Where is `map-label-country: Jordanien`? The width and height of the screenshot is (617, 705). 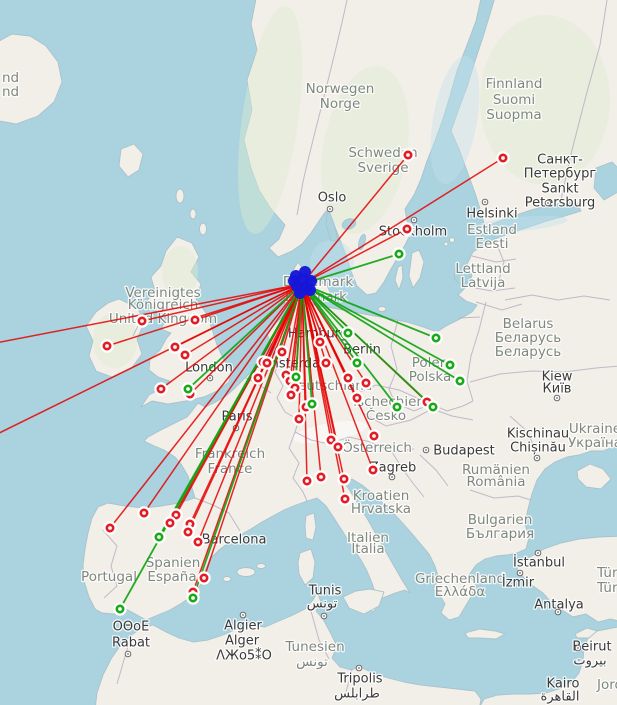
map-label-country: Jordanien is located at coordinates (606, 685).